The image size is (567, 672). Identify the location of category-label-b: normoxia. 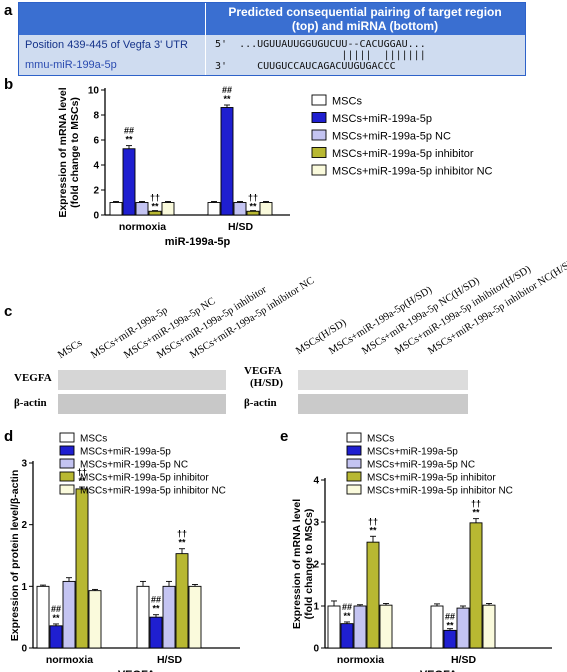
(142, 227).